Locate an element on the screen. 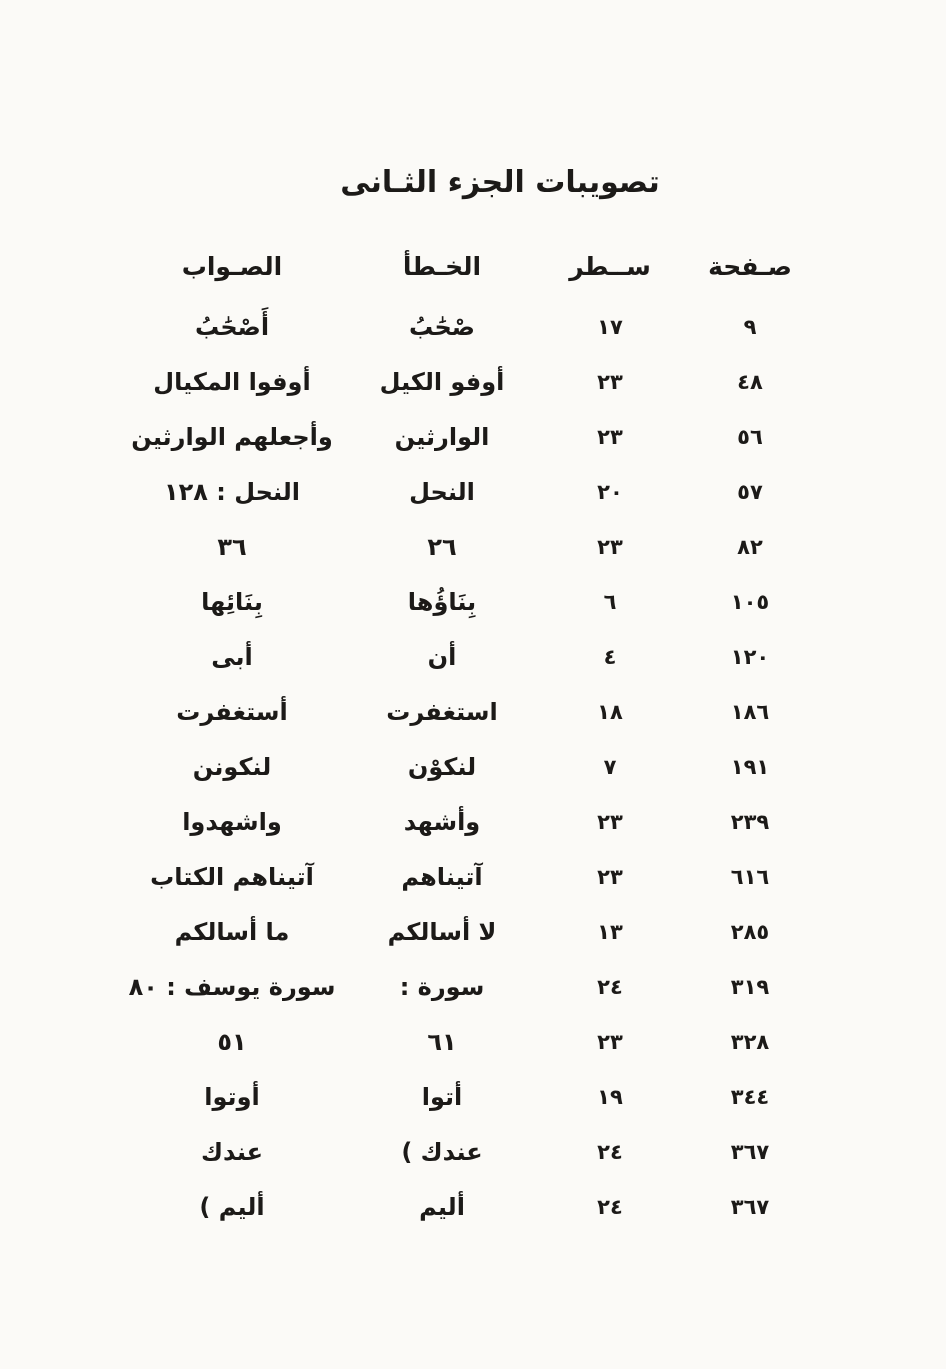 The height and width of the screenshot is (1369, 946). table-row: ١٠٥ ٦ بِنَاؤُها بِنَائِها is located at coordinates (470, 602).